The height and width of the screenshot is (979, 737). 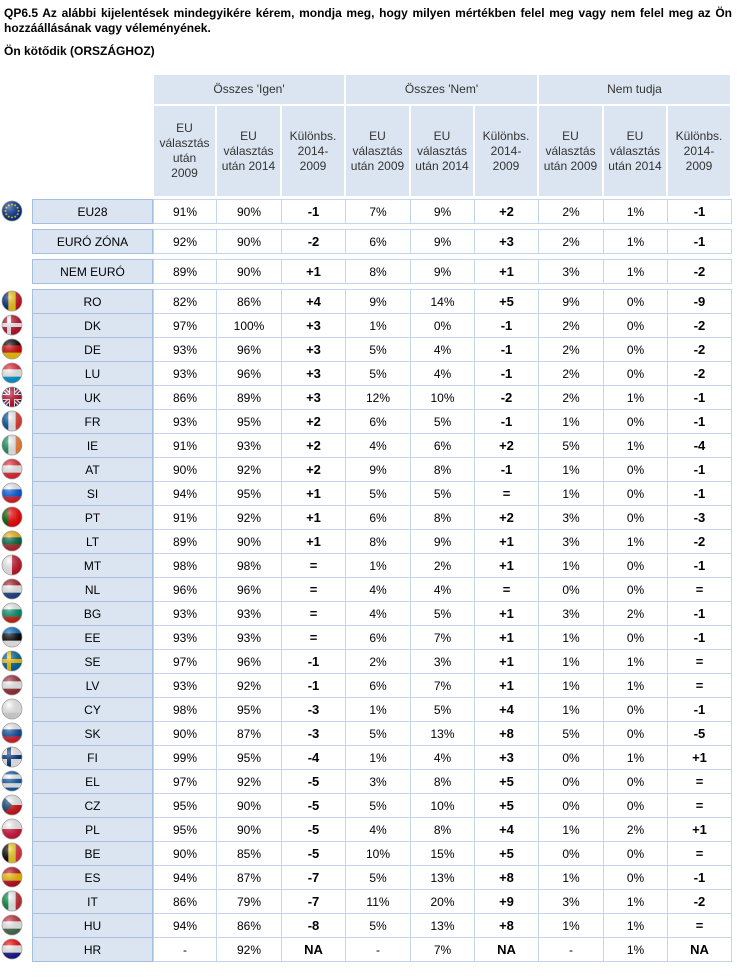 What do you see at coordinates (79, 51) in the screenshot?
I see `subtitle: Ön kötődik (ORSZÁGHOZ)` at bounding box center [79, 51].